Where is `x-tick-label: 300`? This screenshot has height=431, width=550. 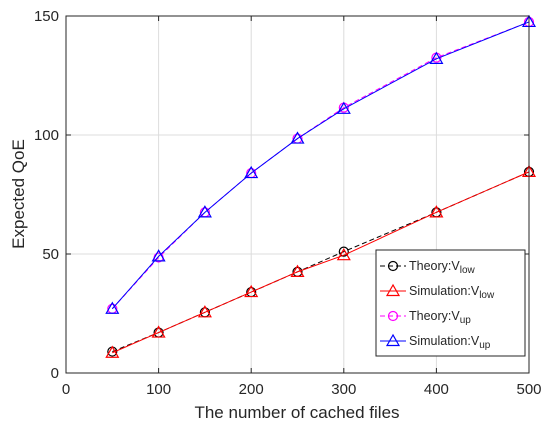 x-tick-label: 300 is located at coordinates (343, 389).